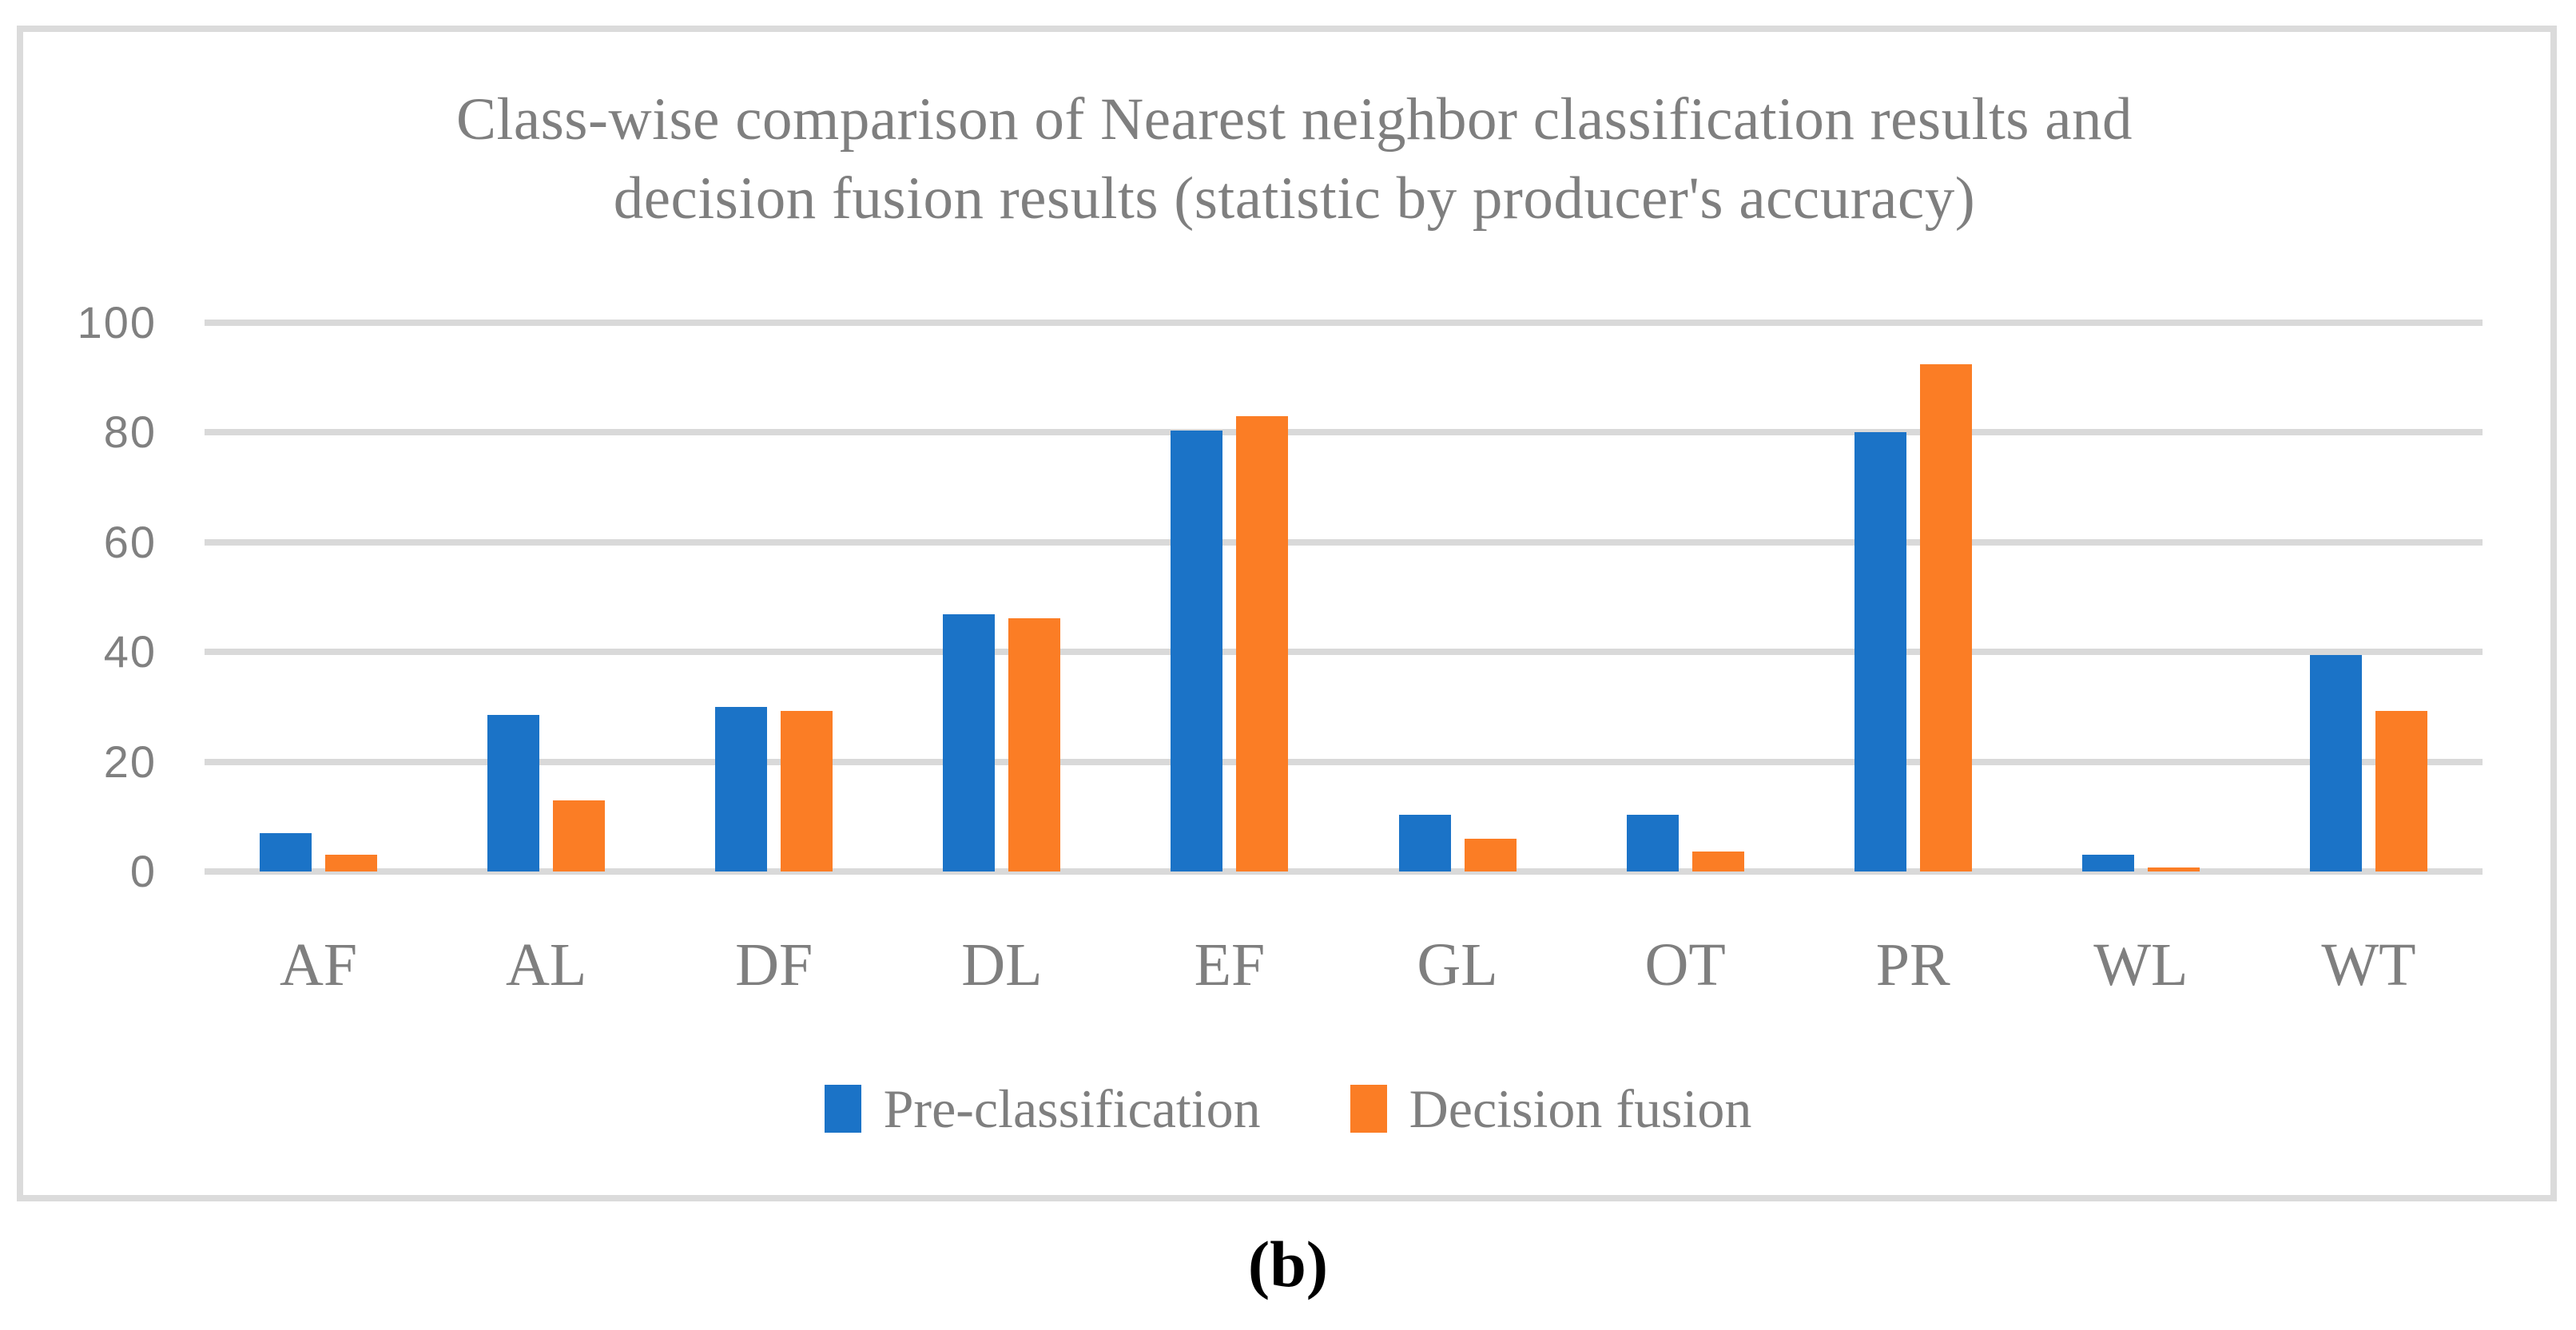 Image resolution: width=2576 pixels, height=1330 pixels. I want to click on bar-pre-classification-GL, so click(1424, 843).